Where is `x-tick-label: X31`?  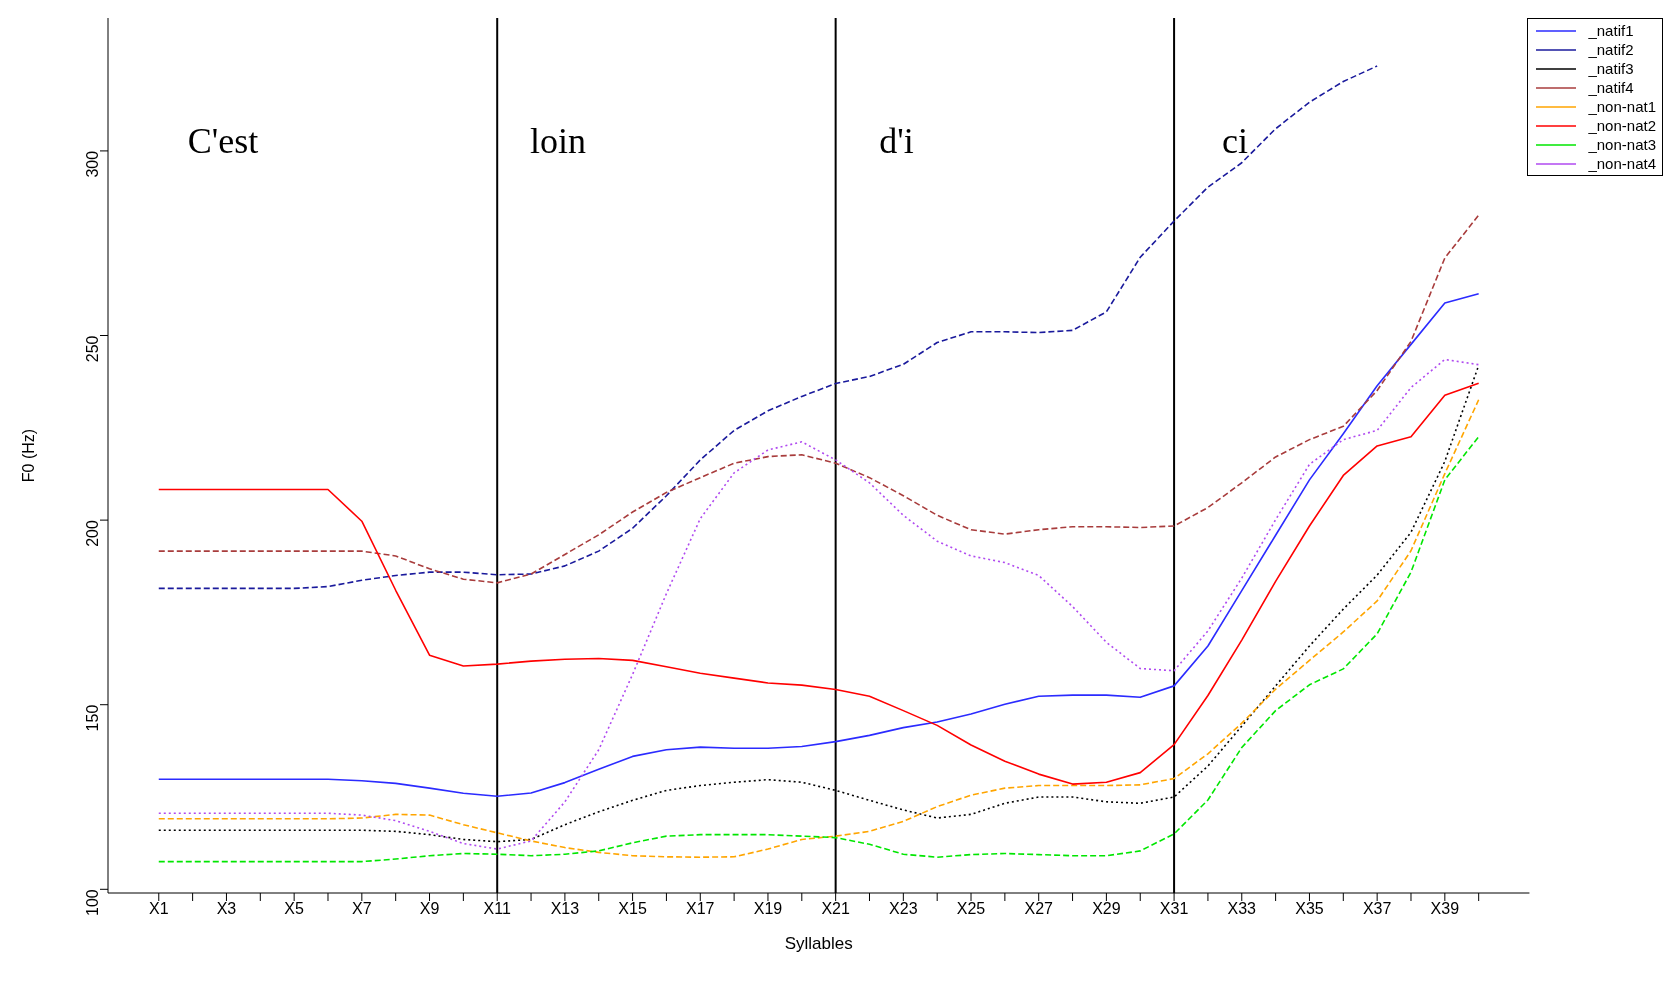
x-tick-label: X31 is located at coordinates (1174, 909).